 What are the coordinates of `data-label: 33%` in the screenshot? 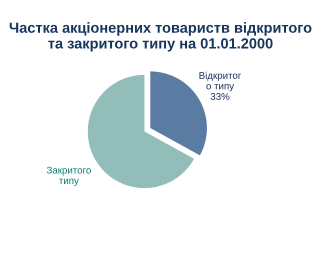 It's located at (220, 96).